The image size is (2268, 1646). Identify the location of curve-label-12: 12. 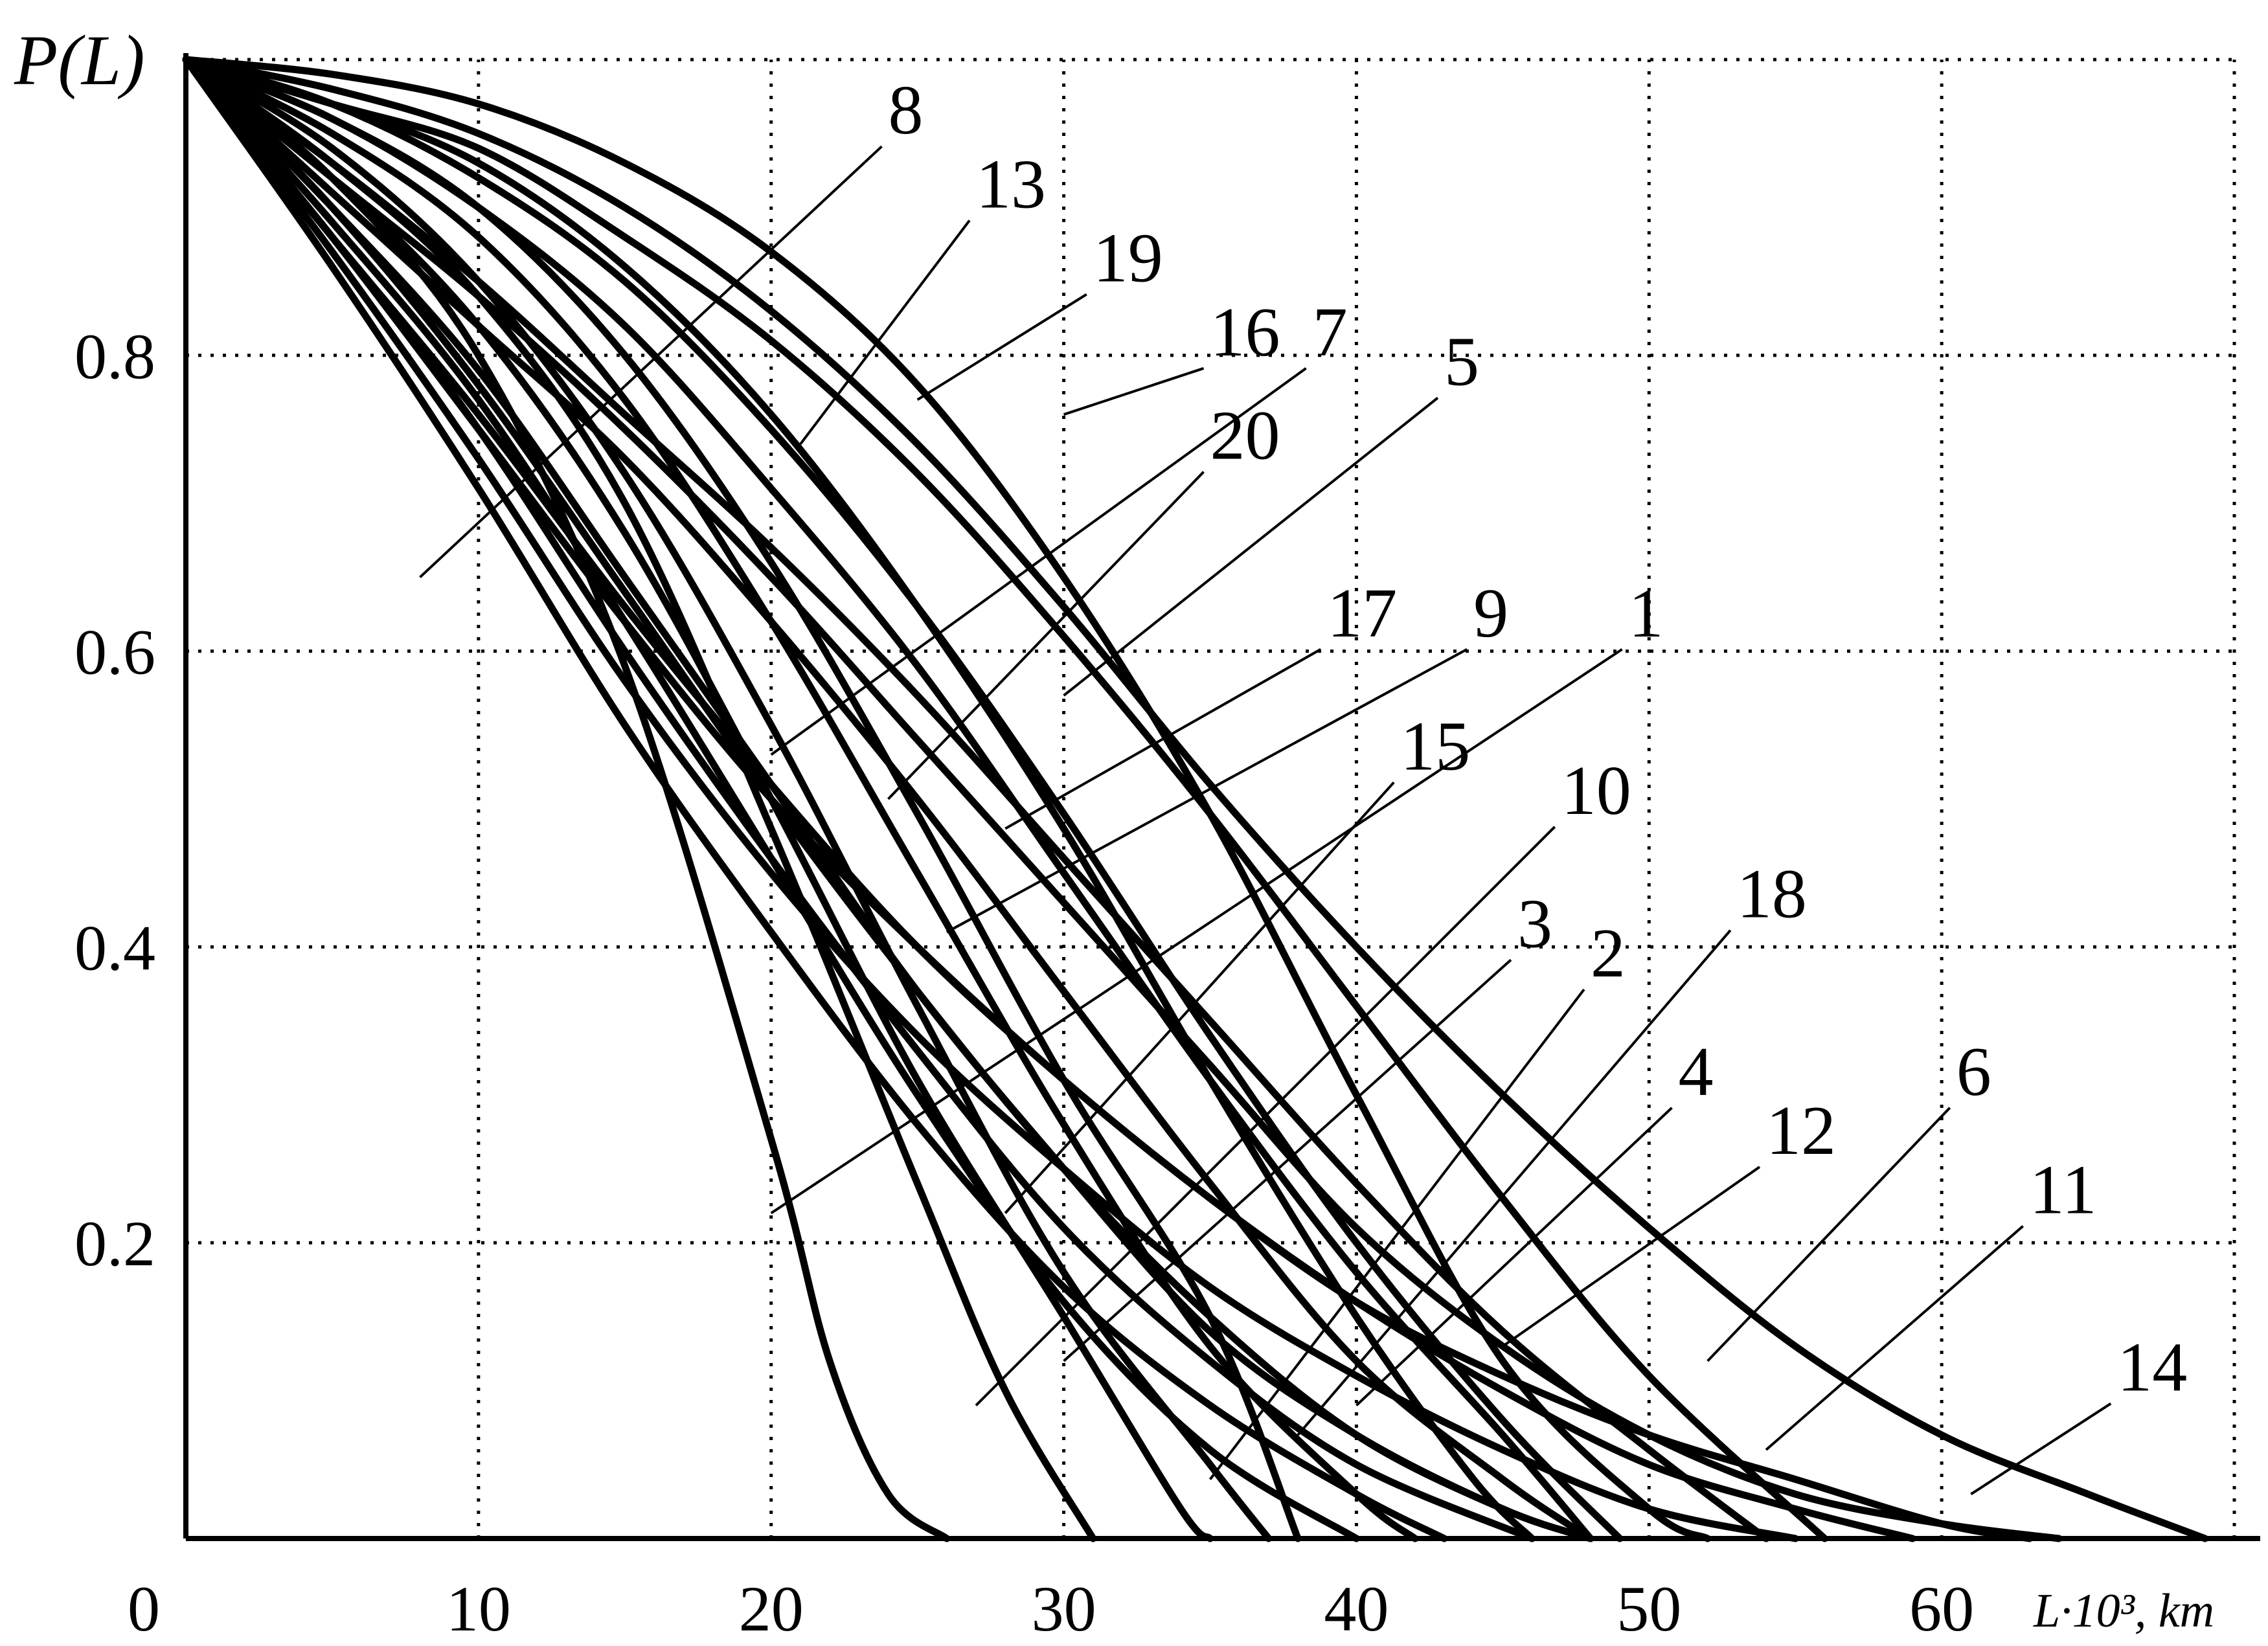
(1801, 1130).